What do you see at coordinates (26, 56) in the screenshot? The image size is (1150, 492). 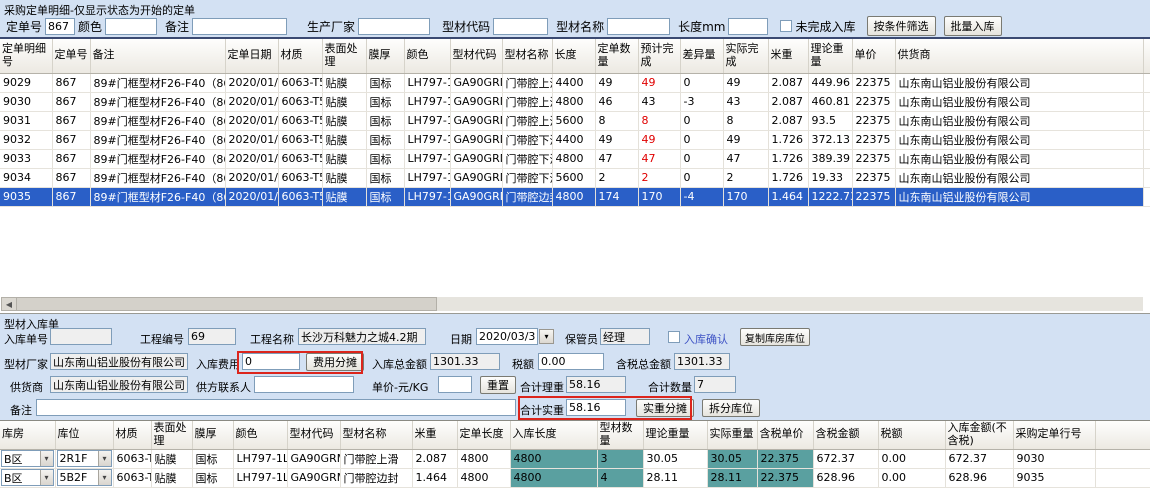 I see `column-header: 定单明细号` at bounding box center [26, 56].